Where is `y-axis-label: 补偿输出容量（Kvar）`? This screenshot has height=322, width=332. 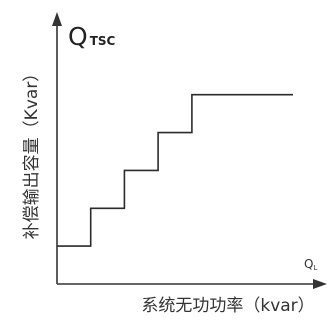 y-axis-label: 补偿输出容量（Kvar） is located at coordinates (32, 152).